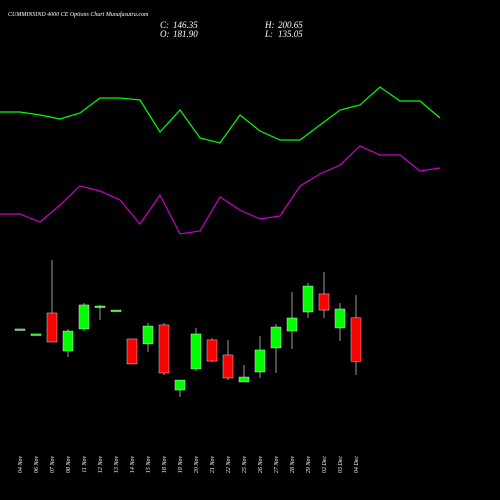 This screenshot has height=500, width=500. I want to click on x-tick-label: 21 Nov, so click(213, 465).